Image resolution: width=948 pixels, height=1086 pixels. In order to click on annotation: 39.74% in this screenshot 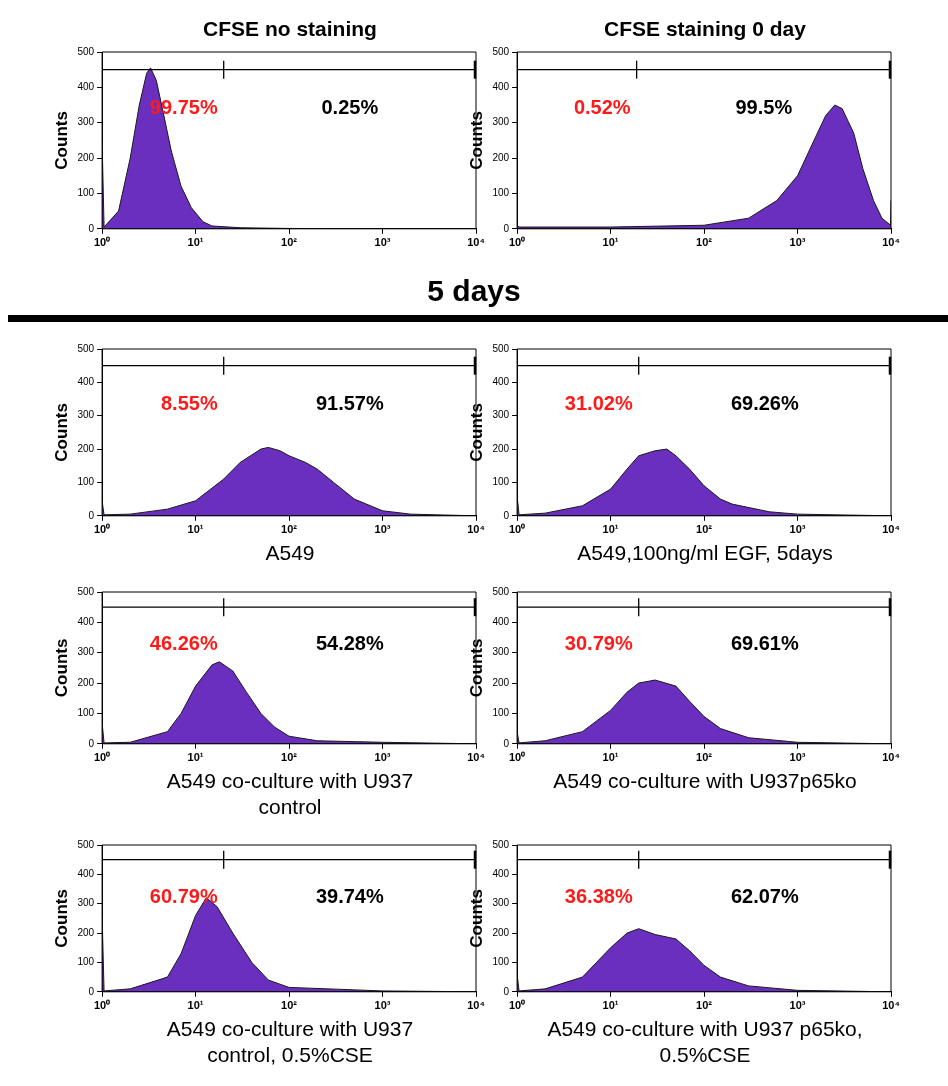, I will do `click(349, 895)`.